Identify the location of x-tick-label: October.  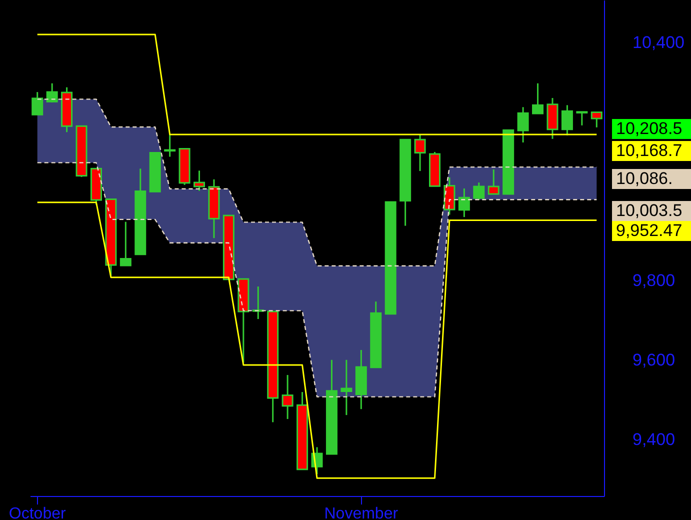
(37, 513).